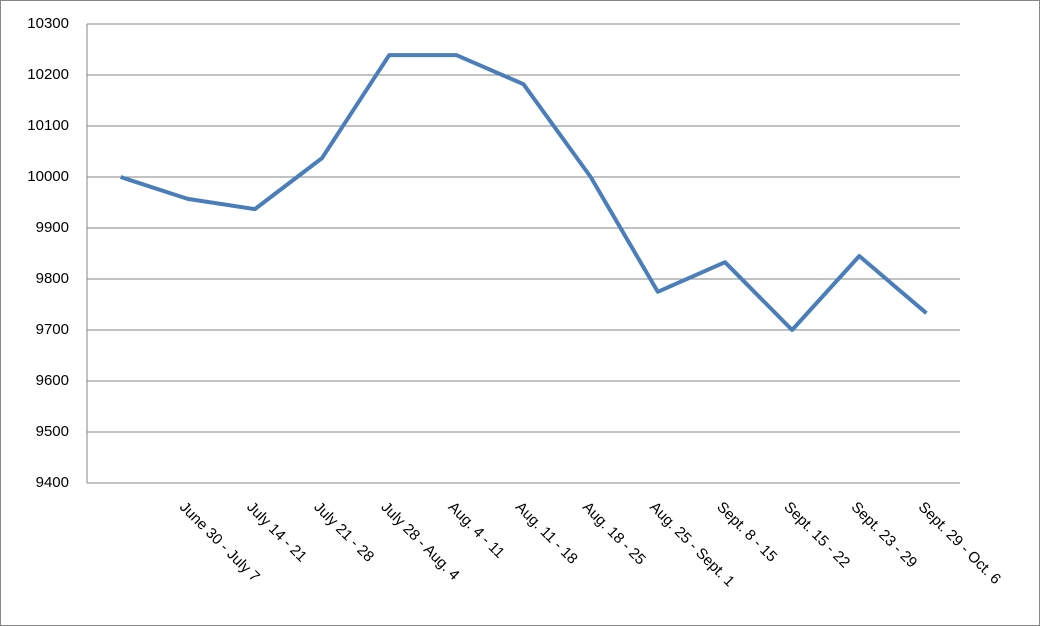 Image resolution: width=1040 pixels, height=626 pixels. I want to click on y-tick-label: 9900, so click(52, 227).